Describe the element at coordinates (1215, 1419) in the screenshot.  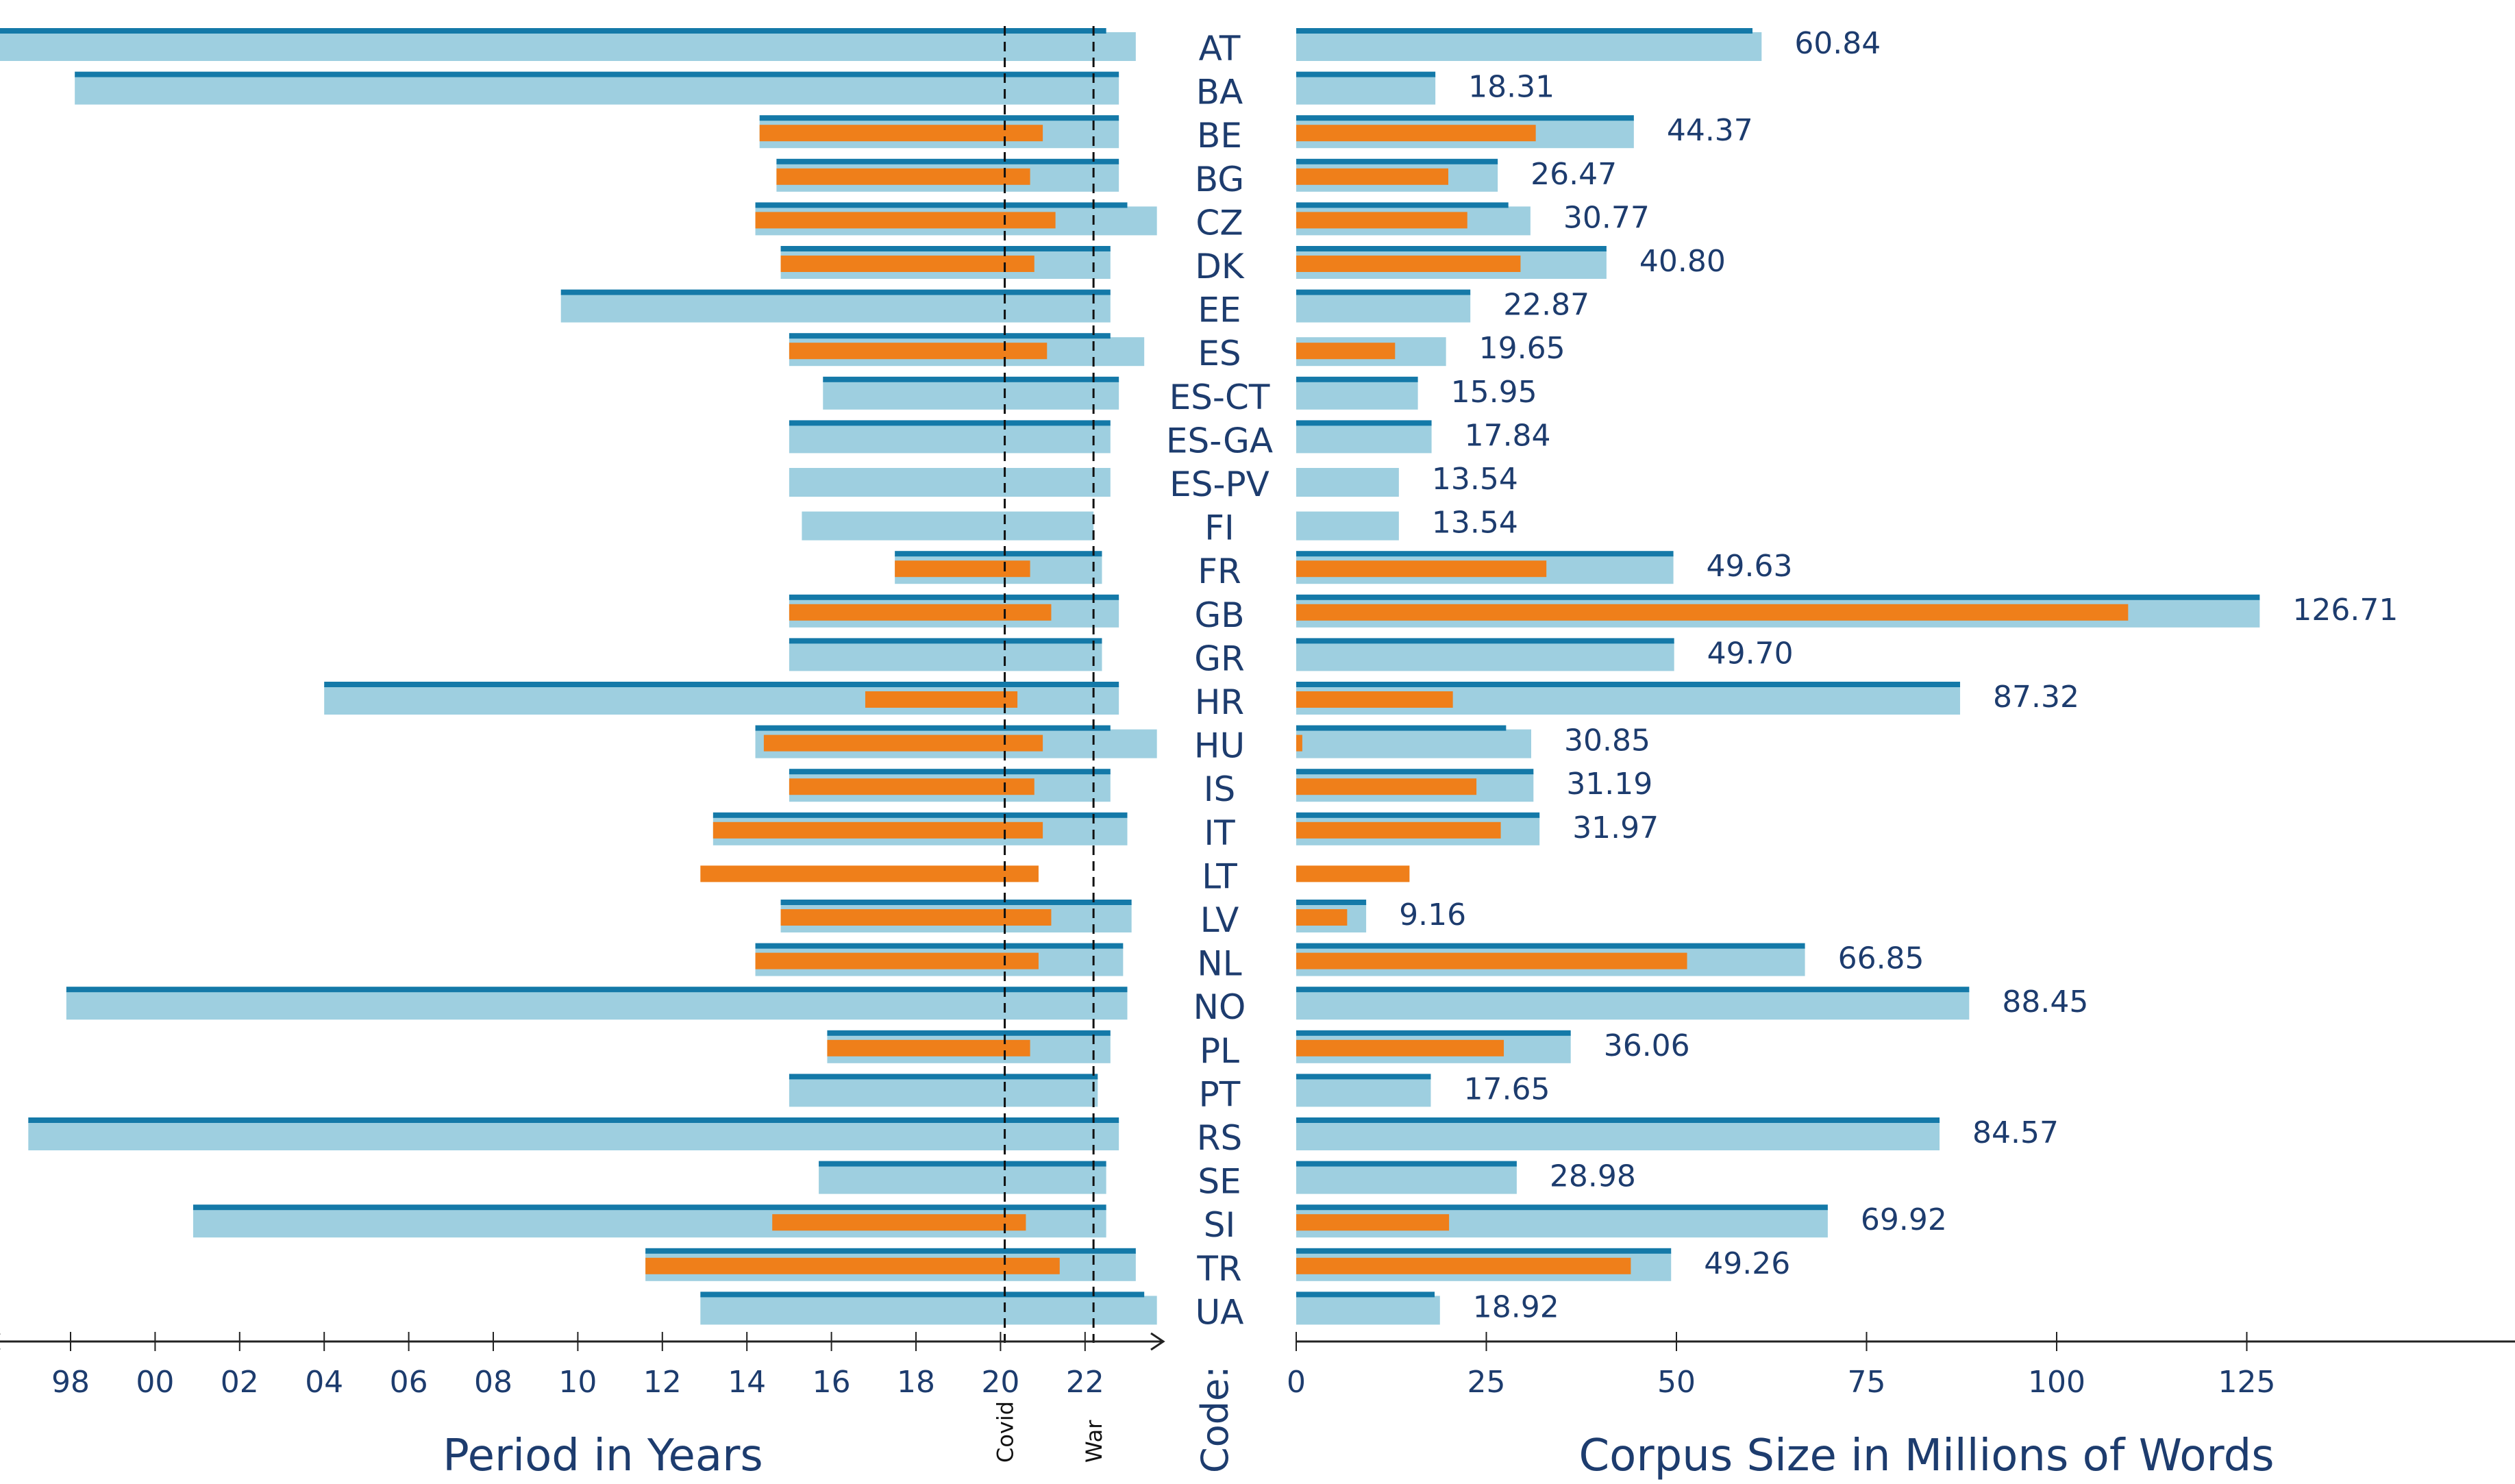
I see `code-column-title: Code:` at that location.